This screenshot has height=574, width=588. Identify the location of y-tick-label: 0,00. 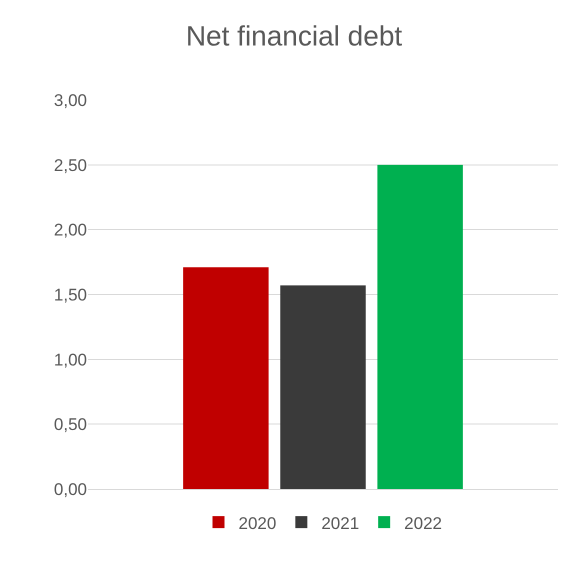
(70, 489).